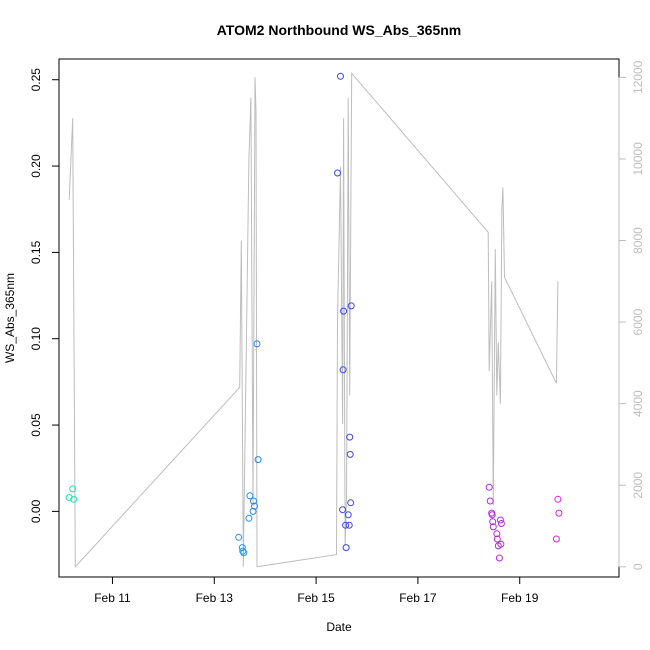 Image resolution: width=650 pixels, height=650 pixels. Describe the element at coordinates (418, 598) in the screenshot. I see `x-tick-label: Feb 17` at that location.